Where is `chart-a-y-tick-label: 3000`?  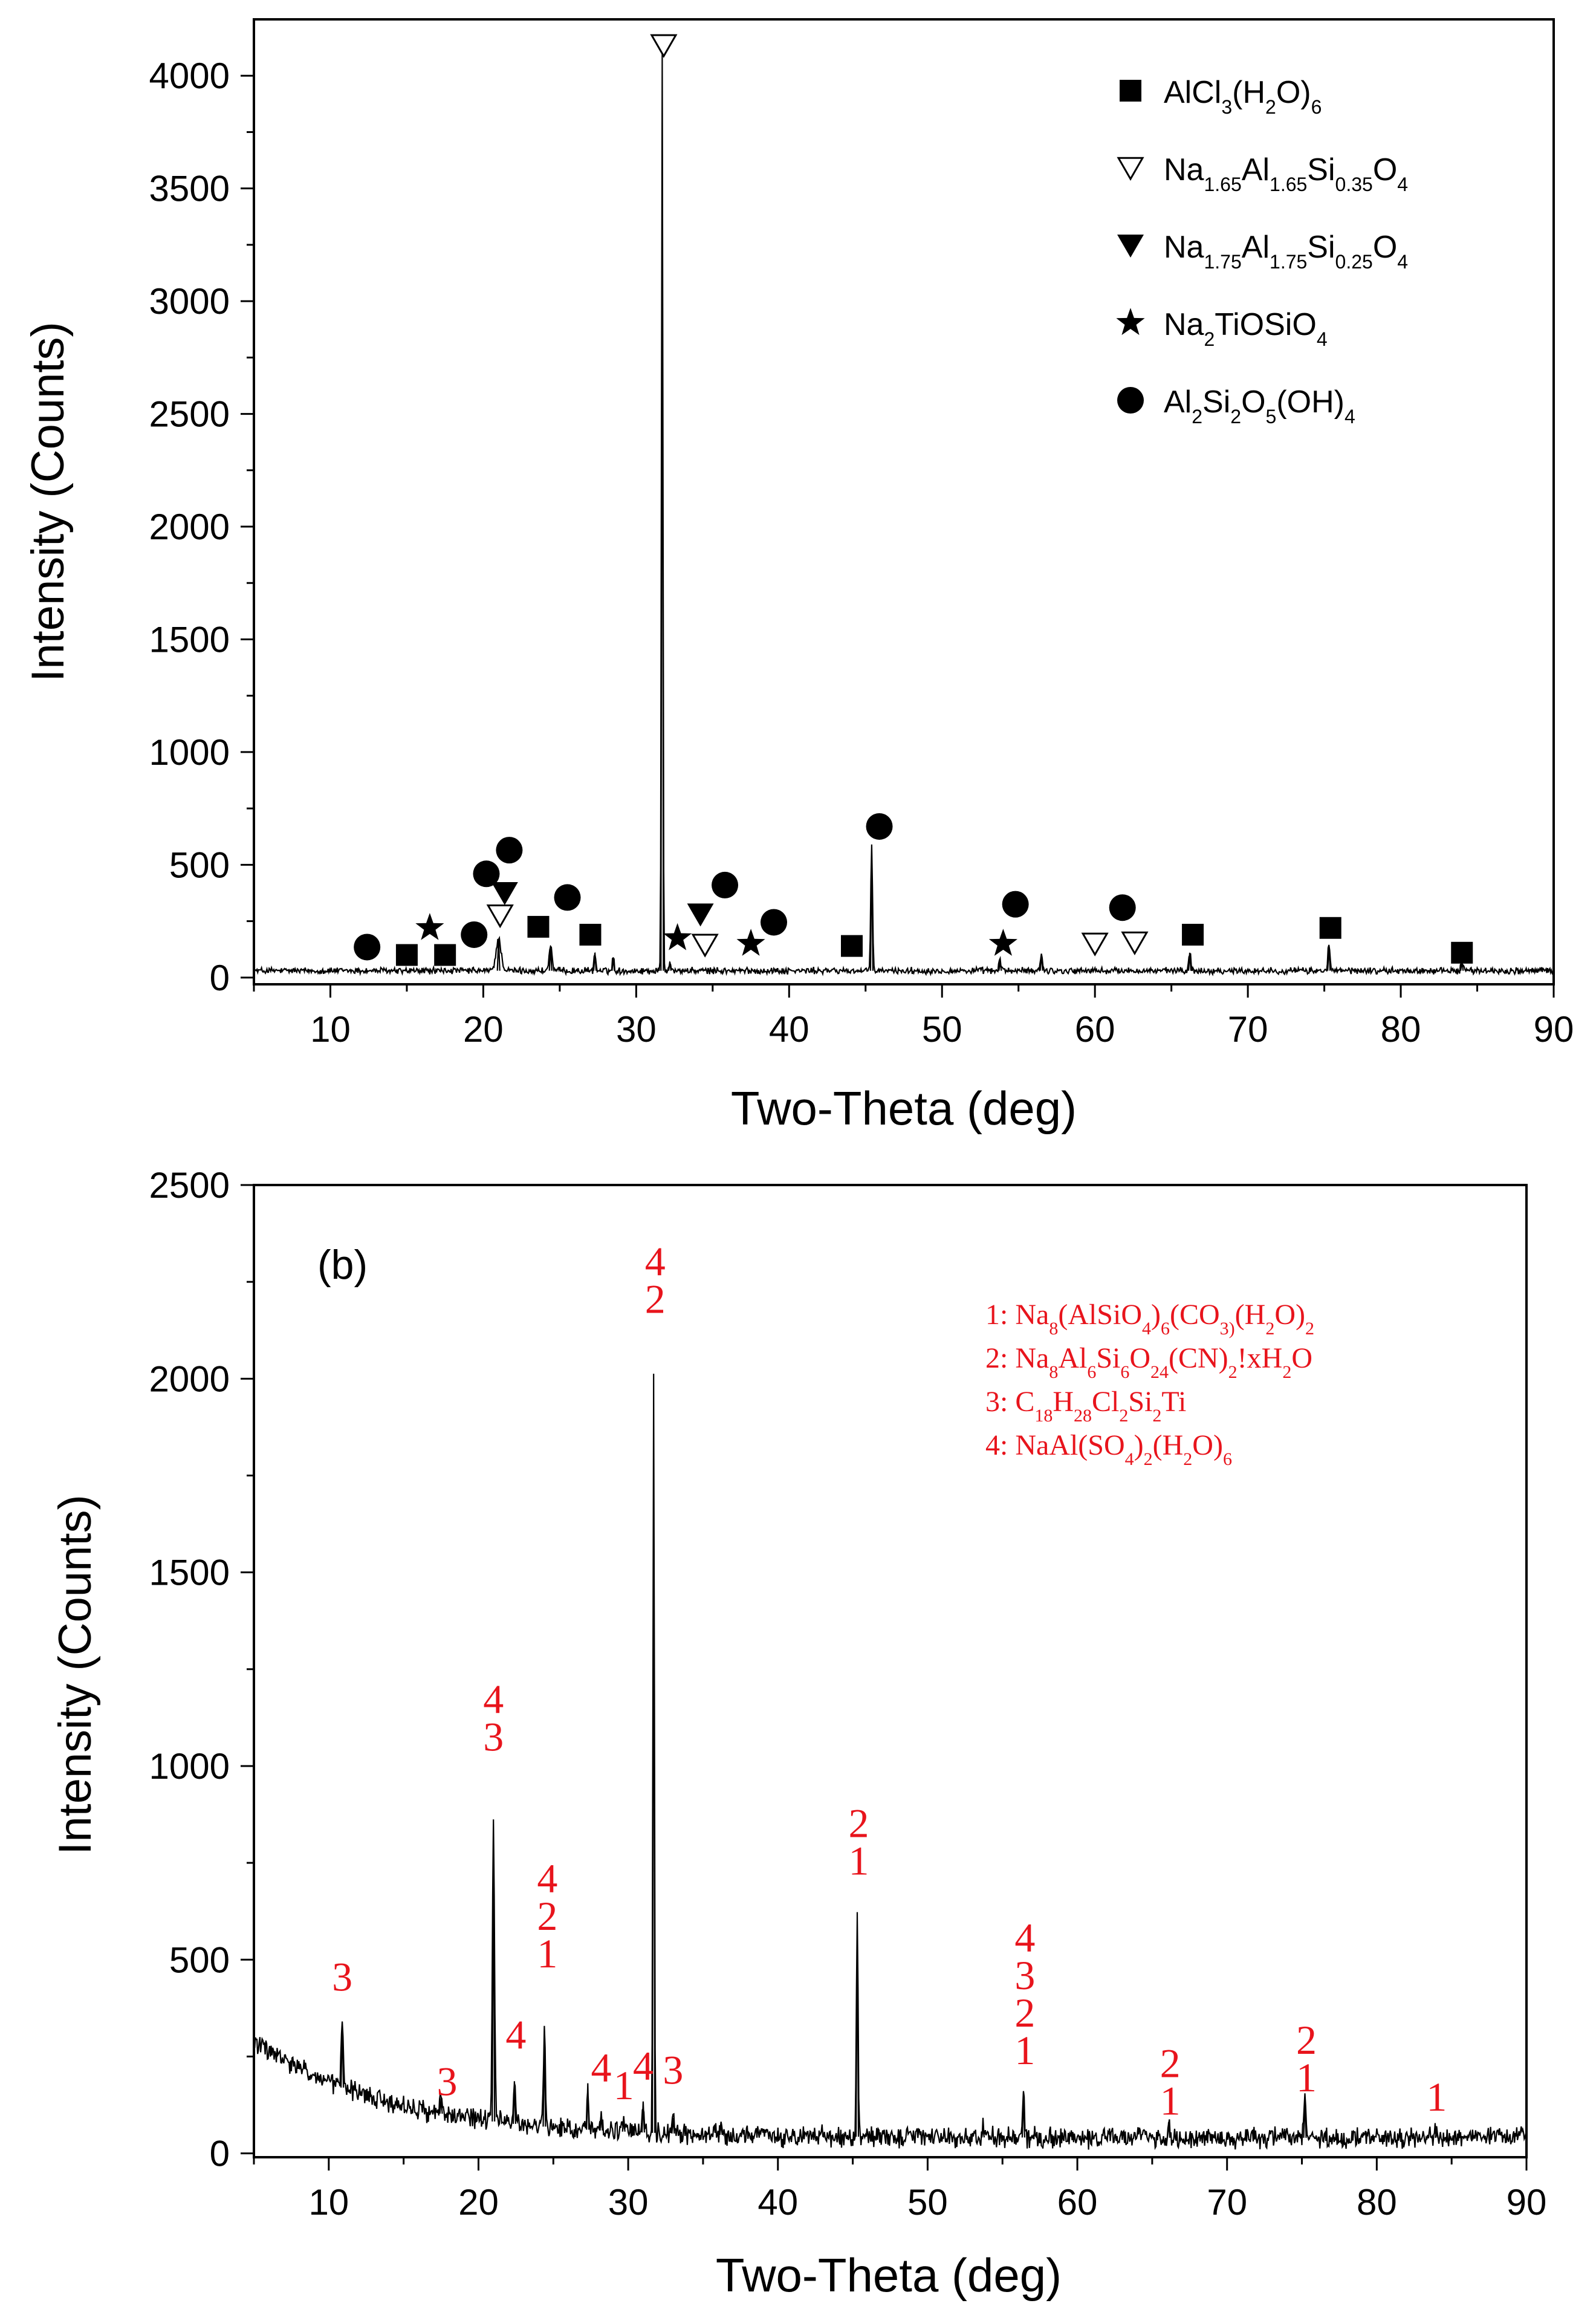 chart-a-y-tick-label: 3000 is located at coordinates (189, 301).